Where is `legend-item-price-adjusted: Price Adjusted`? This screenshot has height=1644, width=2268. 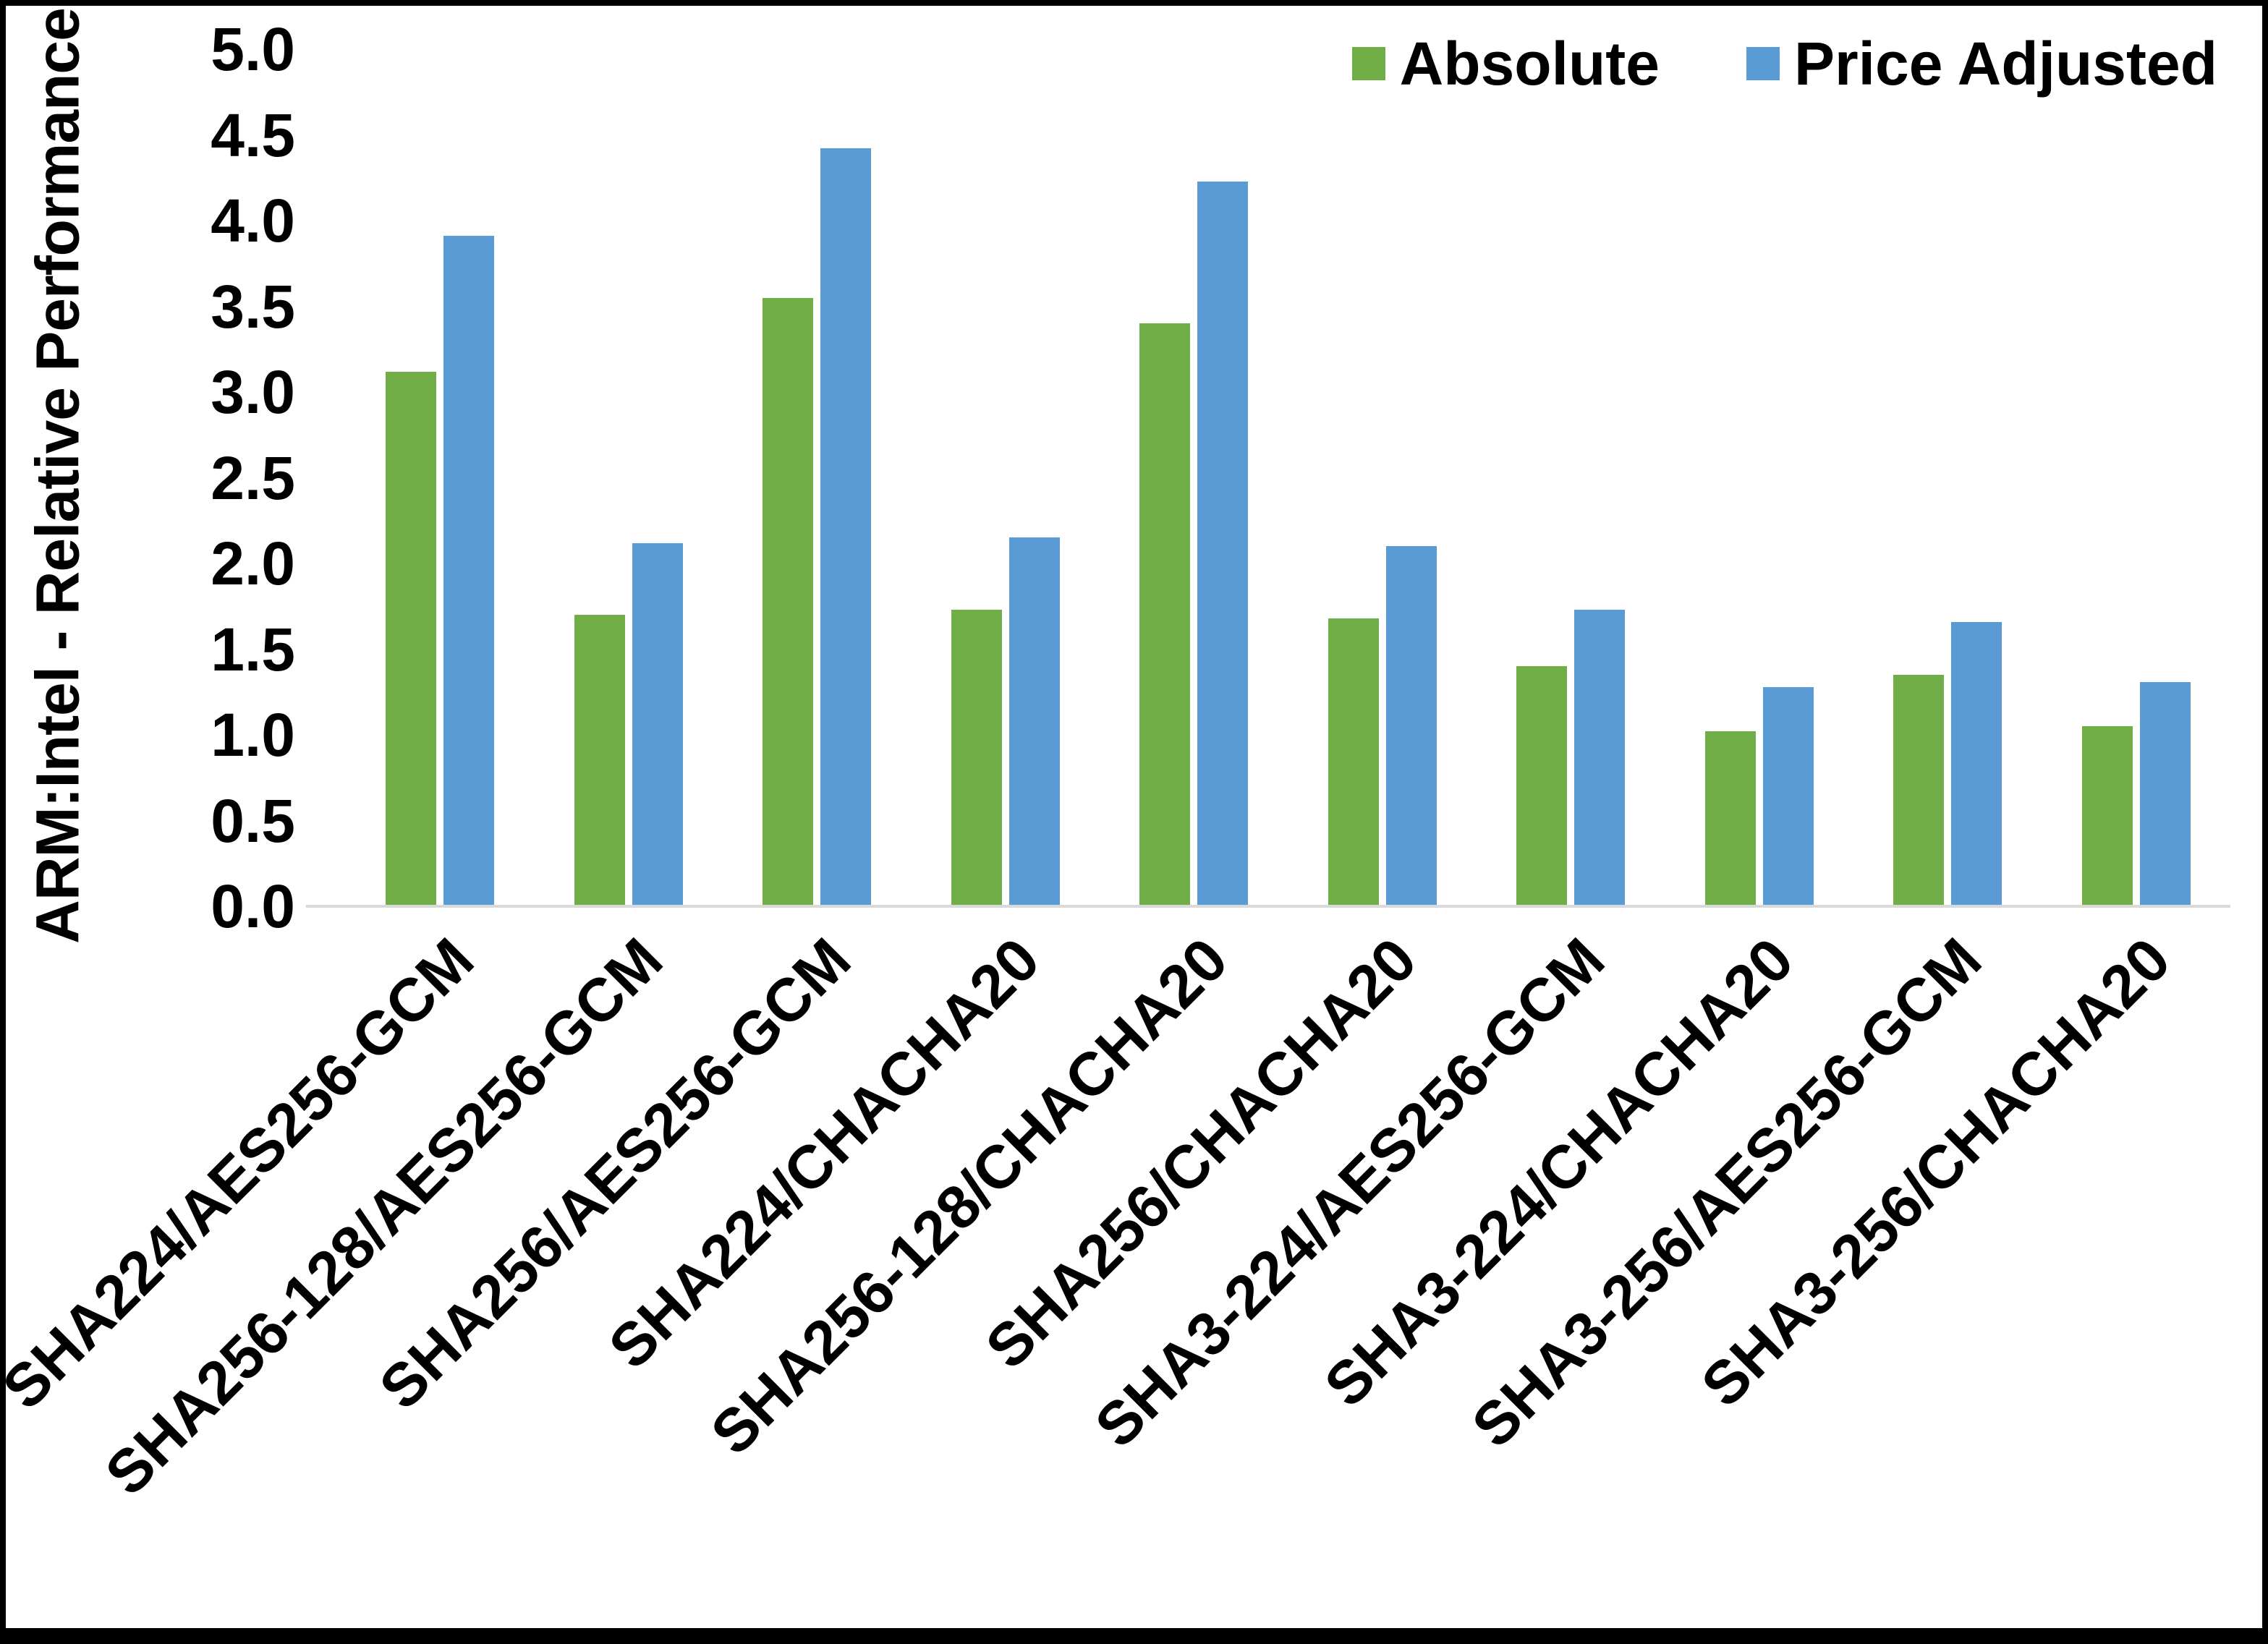 legend-item-price-adjusted: Price Adjusted is located at coordinates (1982, 63).